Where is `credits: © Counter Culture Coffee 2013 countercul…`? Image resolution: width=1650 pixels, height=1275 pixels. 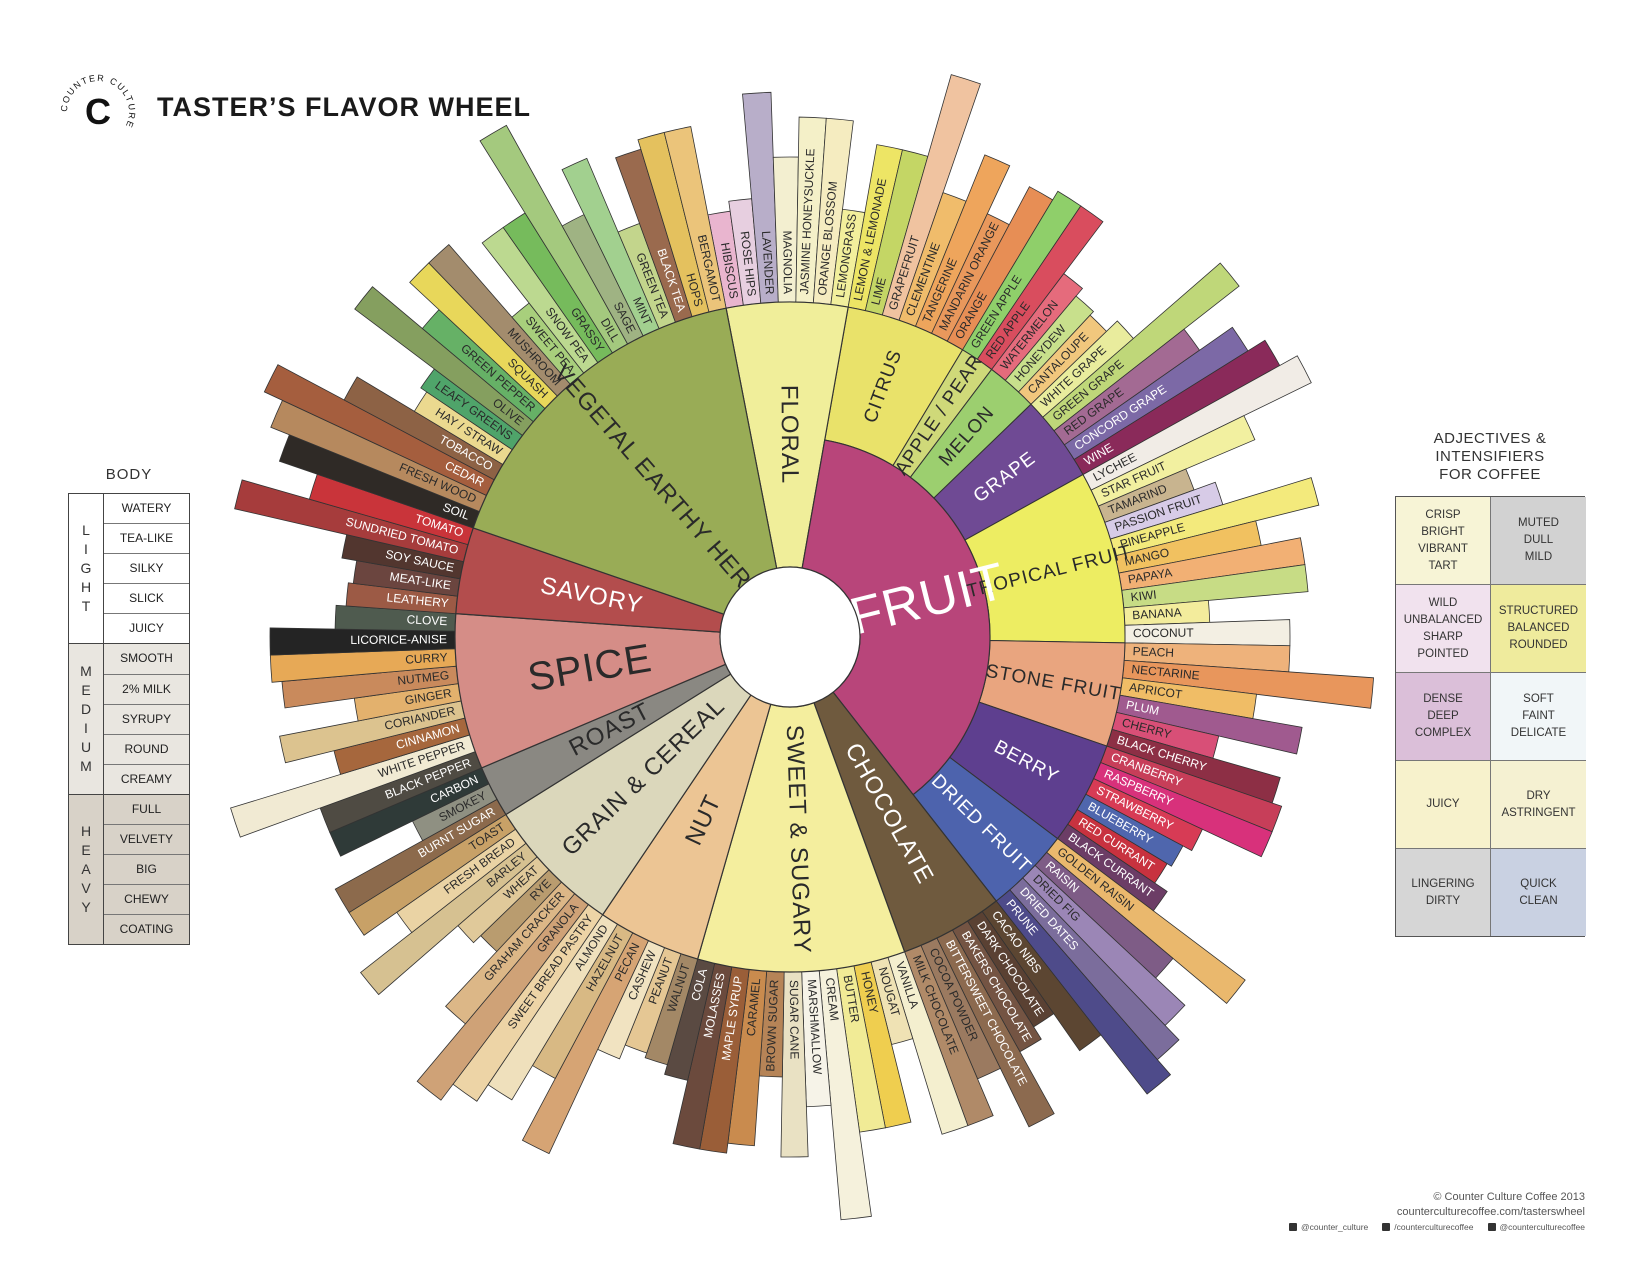 credits: © Counter Culture Coffee 2013 countercul… is located at coordinates (1491, 1205).